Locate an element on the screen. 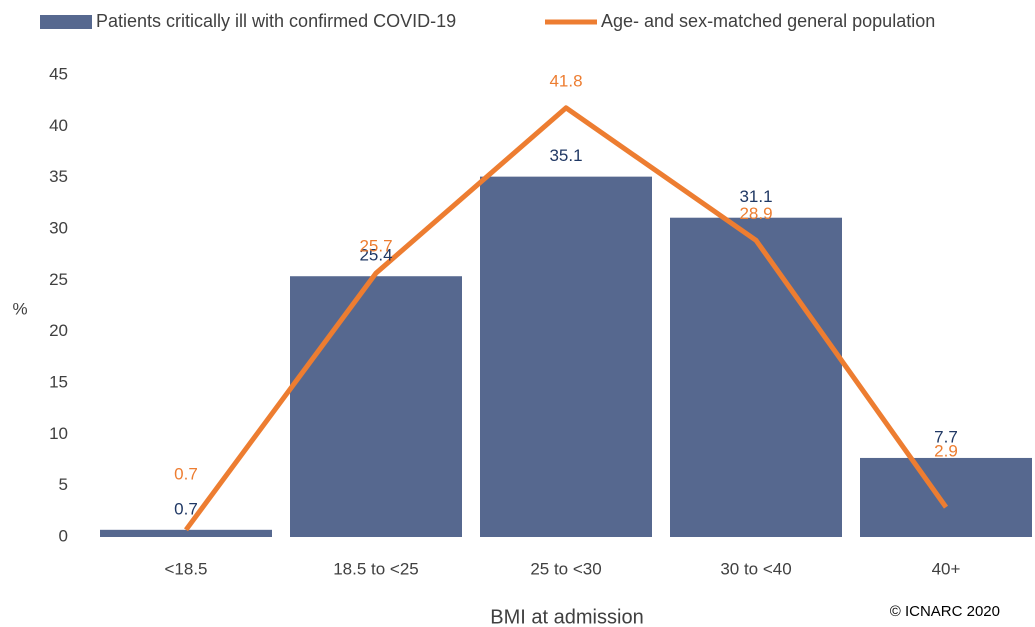 The image size is (1035, 627). y-tick-label: 10 is located at coordinates (58, 433).